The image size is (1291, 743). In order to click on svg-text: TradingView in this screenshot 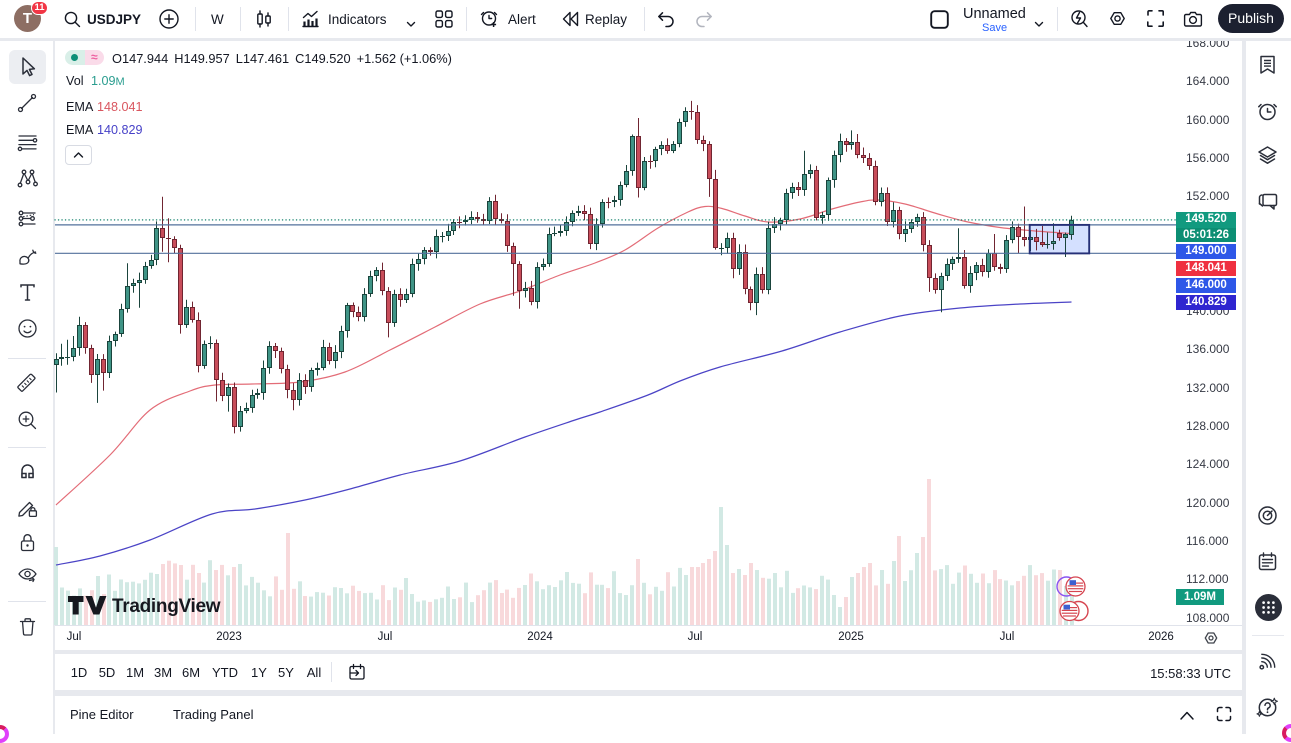, I will do `click(166, 606)`.